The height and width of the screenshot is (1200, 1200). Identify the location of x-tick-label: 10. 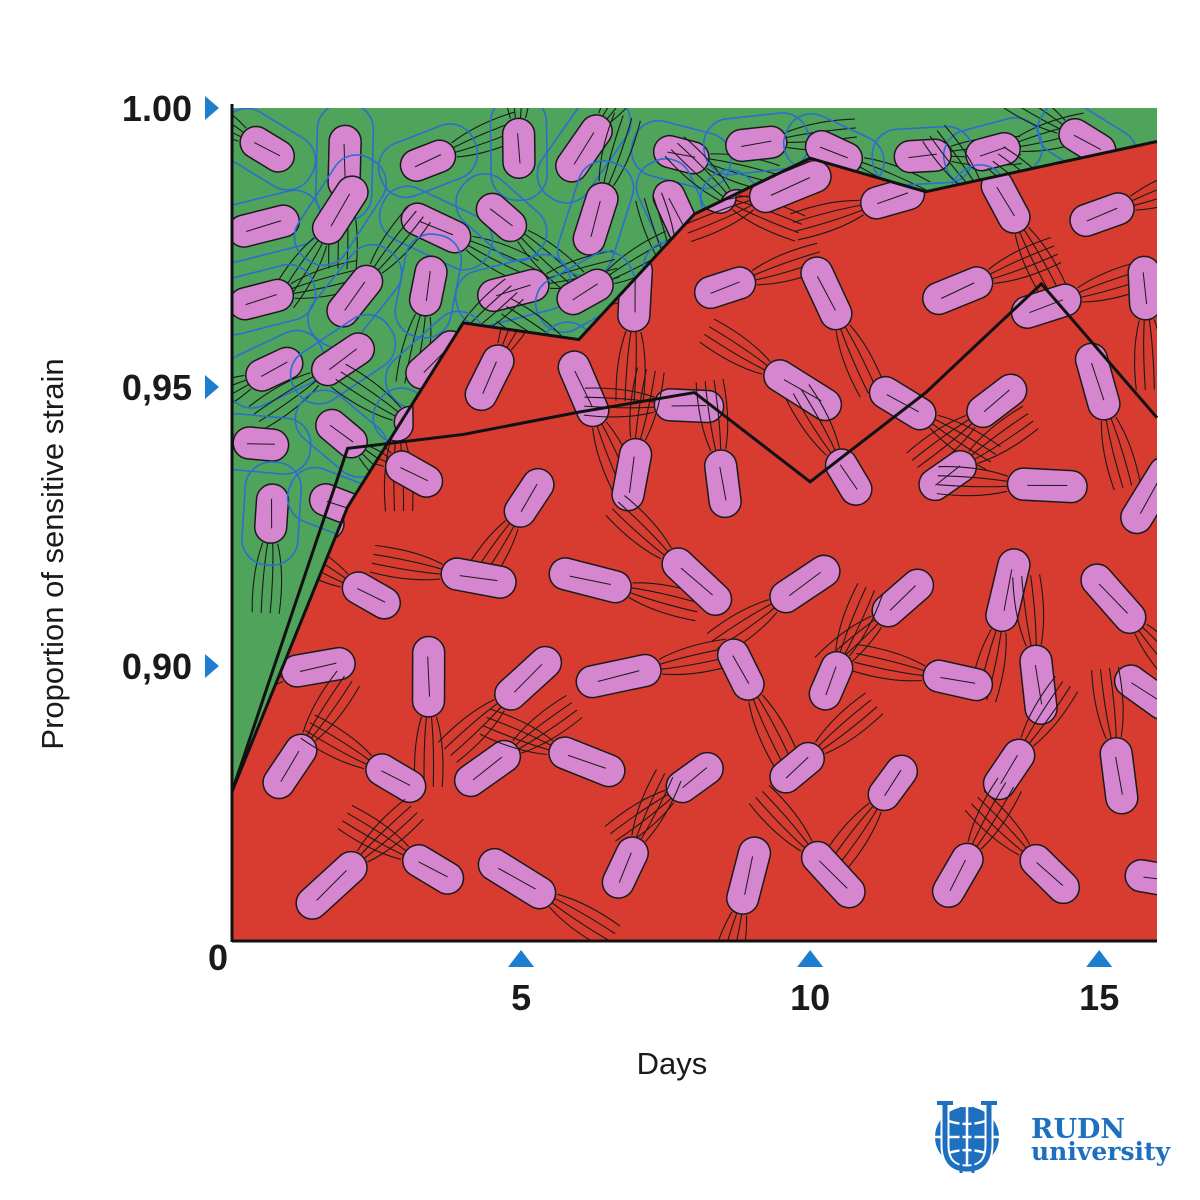
(810, 997).